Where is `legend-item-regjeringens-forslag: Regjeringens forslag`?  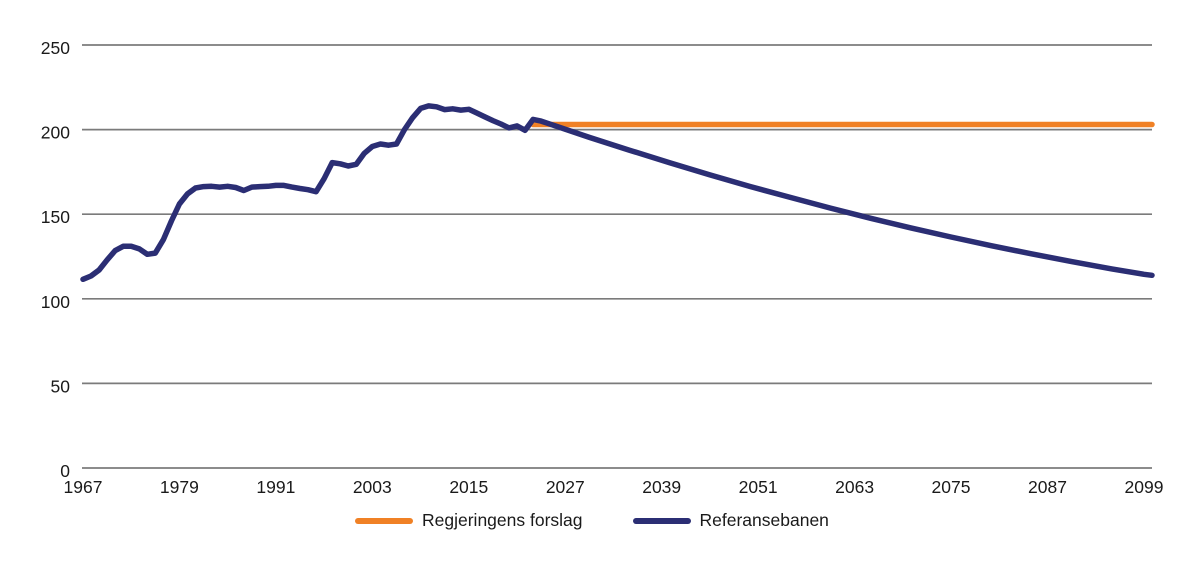
legend-item-regjeringens-forslag: Regjeringens forslag is located at coordinates (469, 520).